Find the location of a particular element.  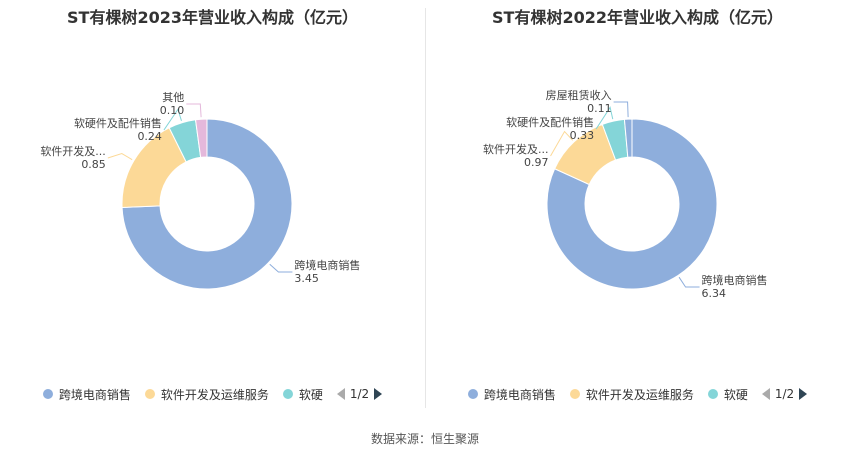

slice-value-label: 0.85 is located at coordinates (93, 164).